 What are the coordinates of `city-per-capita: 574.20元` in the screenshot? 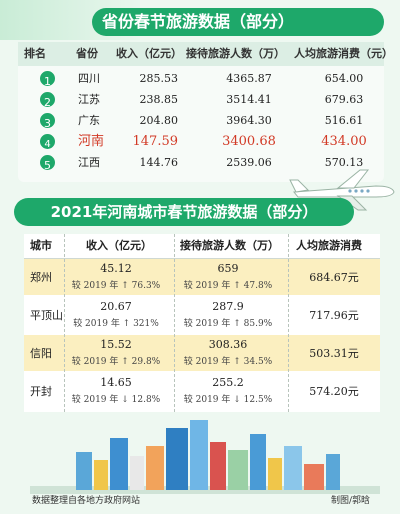 It's located at (334, 391).